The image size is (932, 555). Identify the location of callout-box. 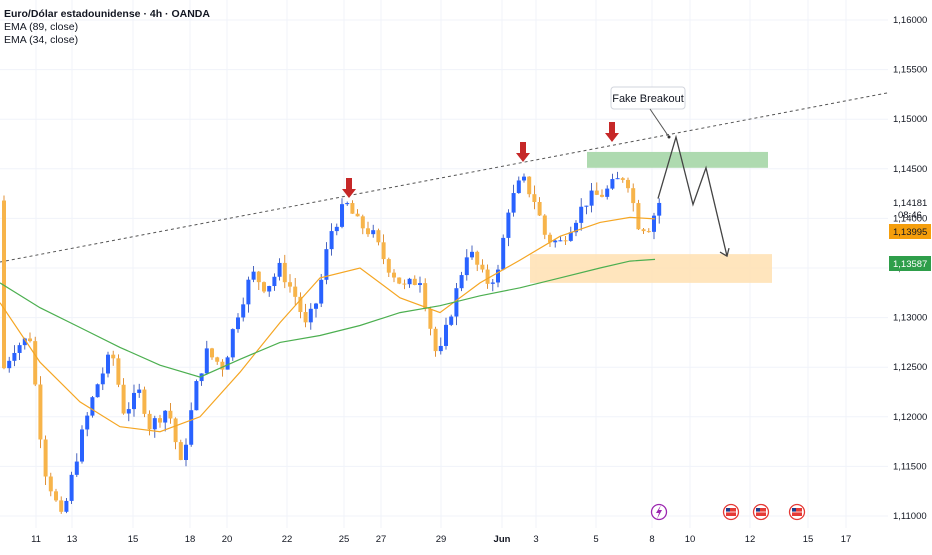
(648, 98).